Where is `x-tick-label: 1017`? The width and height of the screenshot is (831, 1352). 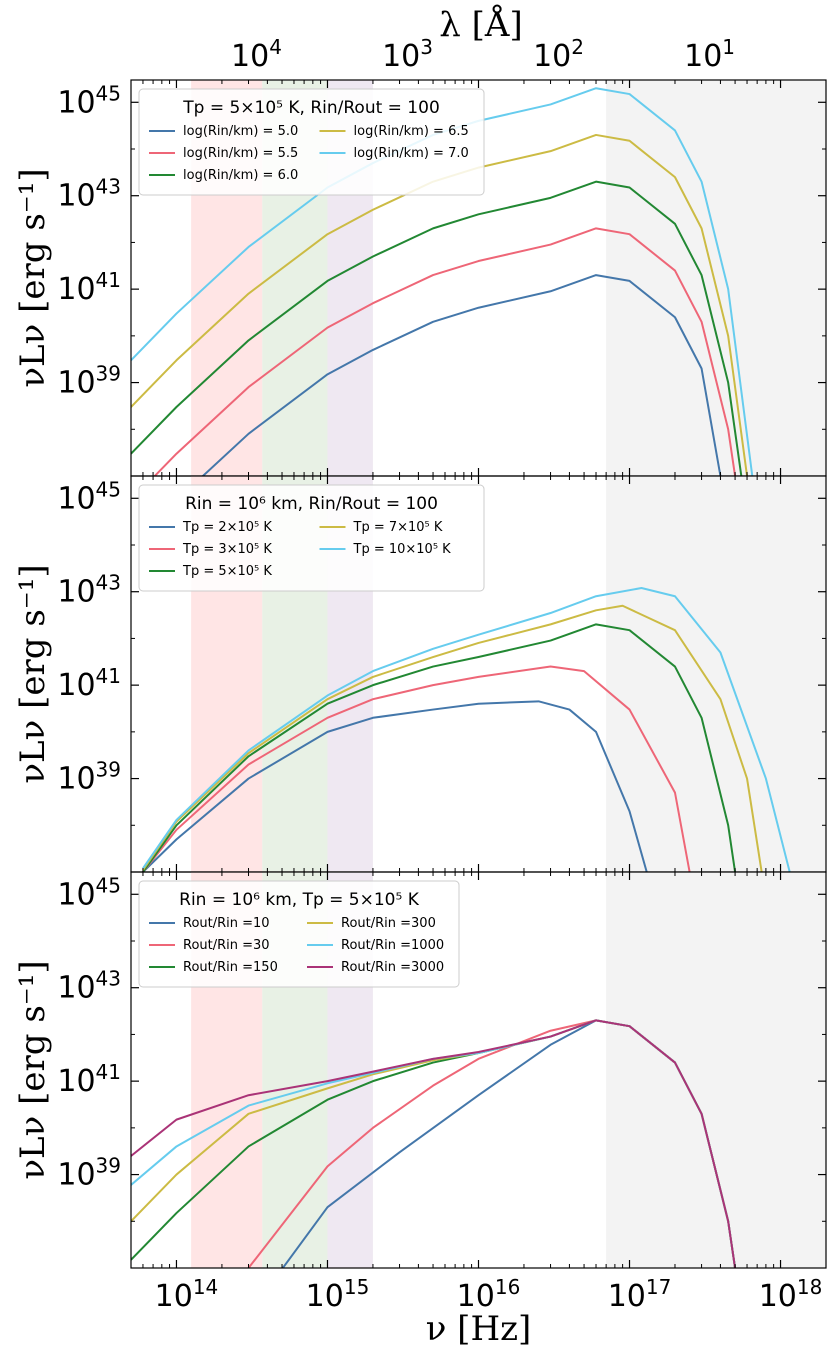 x-tick-label: 1017 is located at coordinates (640, 1294).